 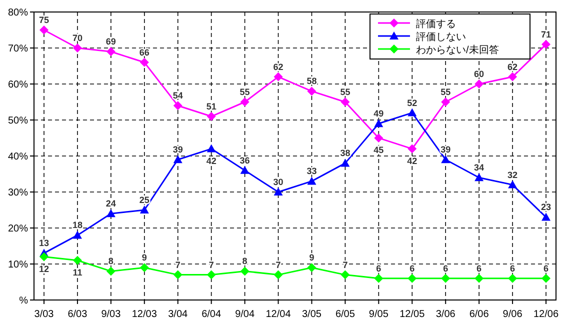 What do you see at coordinates (512, 314) in the screenshot?
I see `x-tick-label: 9/06` at bounding box center [512, 314].